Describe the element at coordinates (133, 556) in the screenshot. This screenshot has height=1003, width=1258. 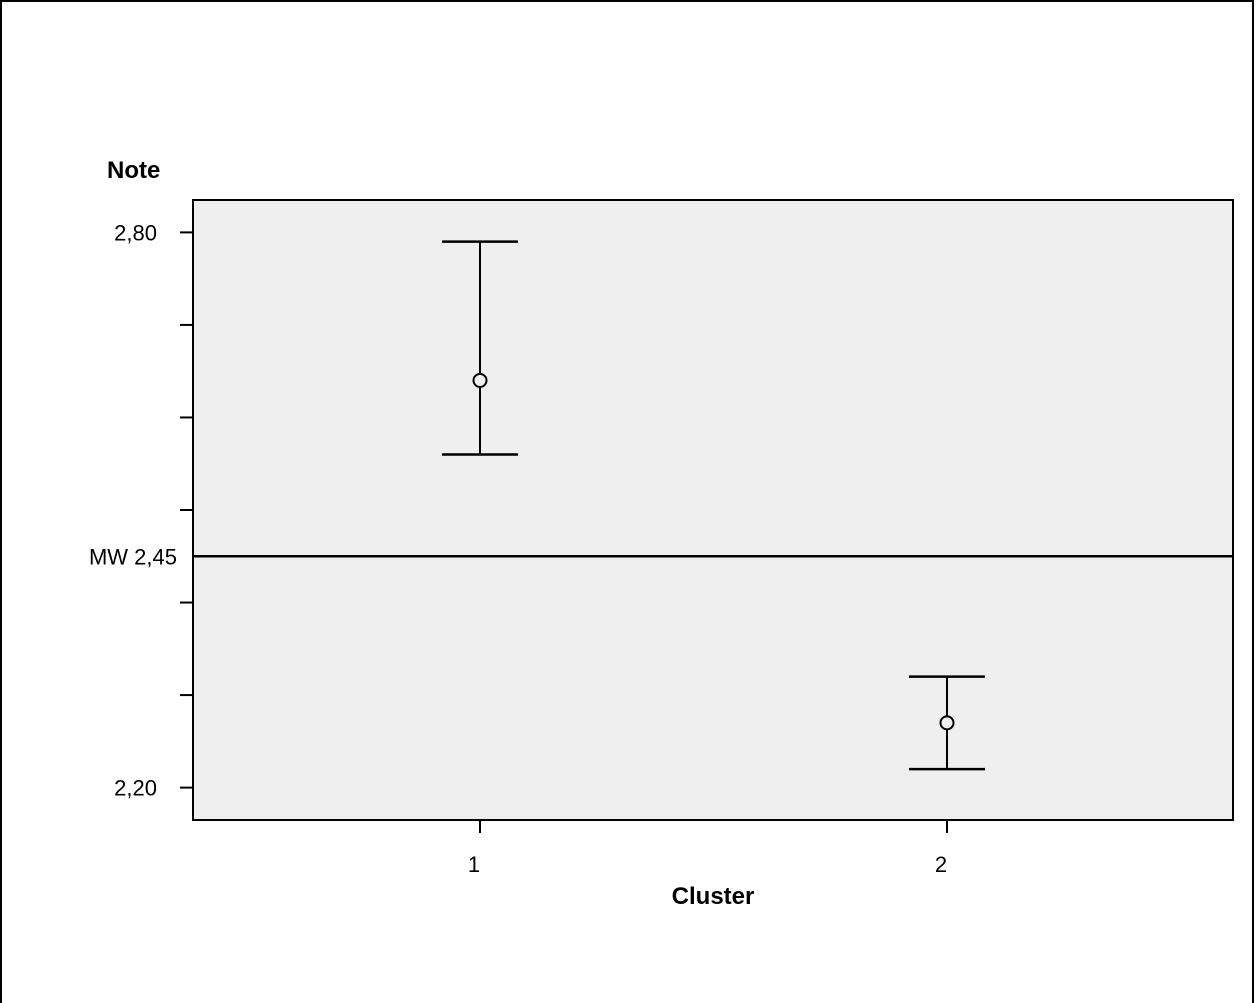
I see `reference-line-label: MW 2,45` at that location.